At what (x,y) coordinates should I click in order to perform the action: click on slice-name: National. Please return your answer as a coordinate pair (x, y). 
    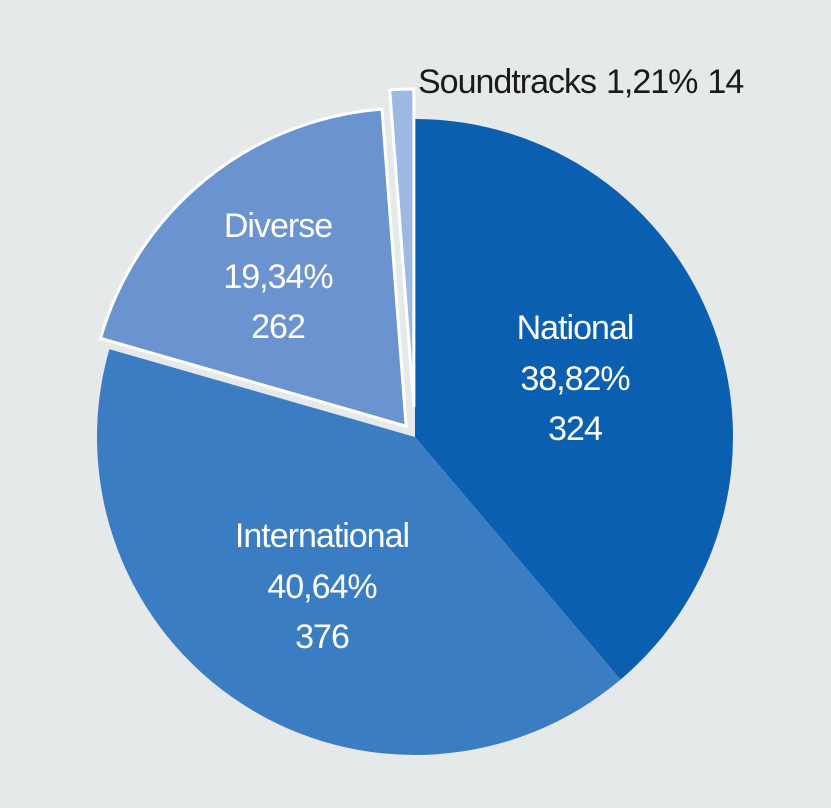
    Looking at the image, I should click on (575, 328).